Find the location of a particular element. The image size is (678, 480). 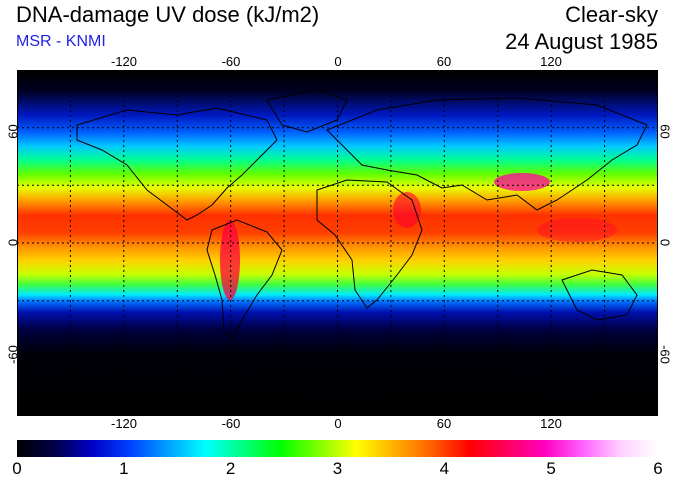

arabia-hotspot is located at coordinates (407, 210).